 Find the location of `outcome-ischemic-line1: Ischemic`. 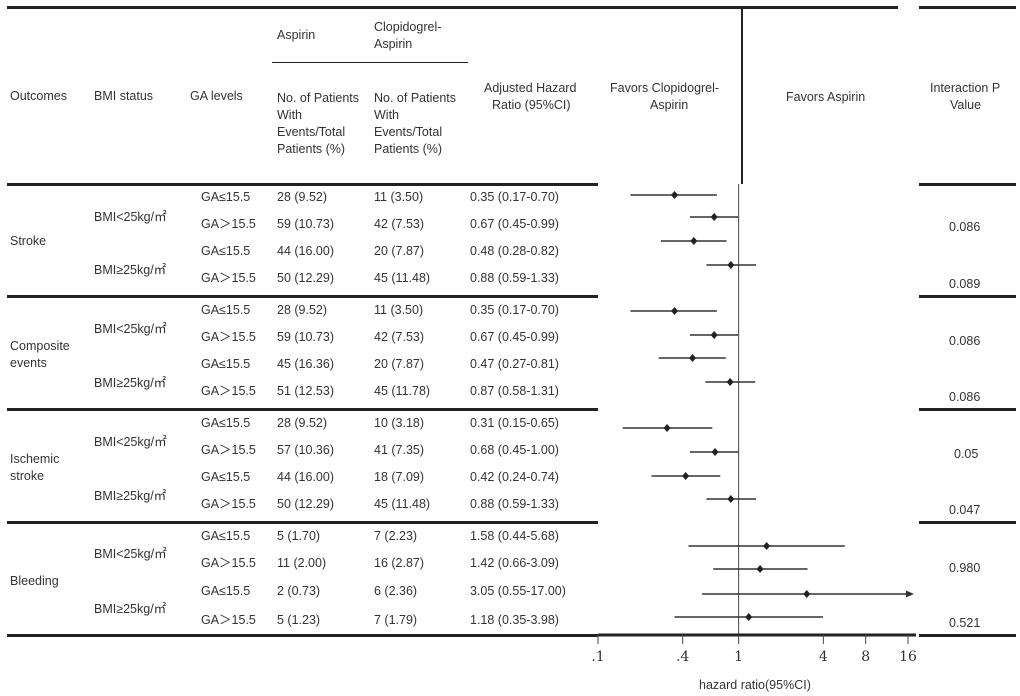

outcome-ischemic-line1: Ischemic is located at coordinates (35, 459).